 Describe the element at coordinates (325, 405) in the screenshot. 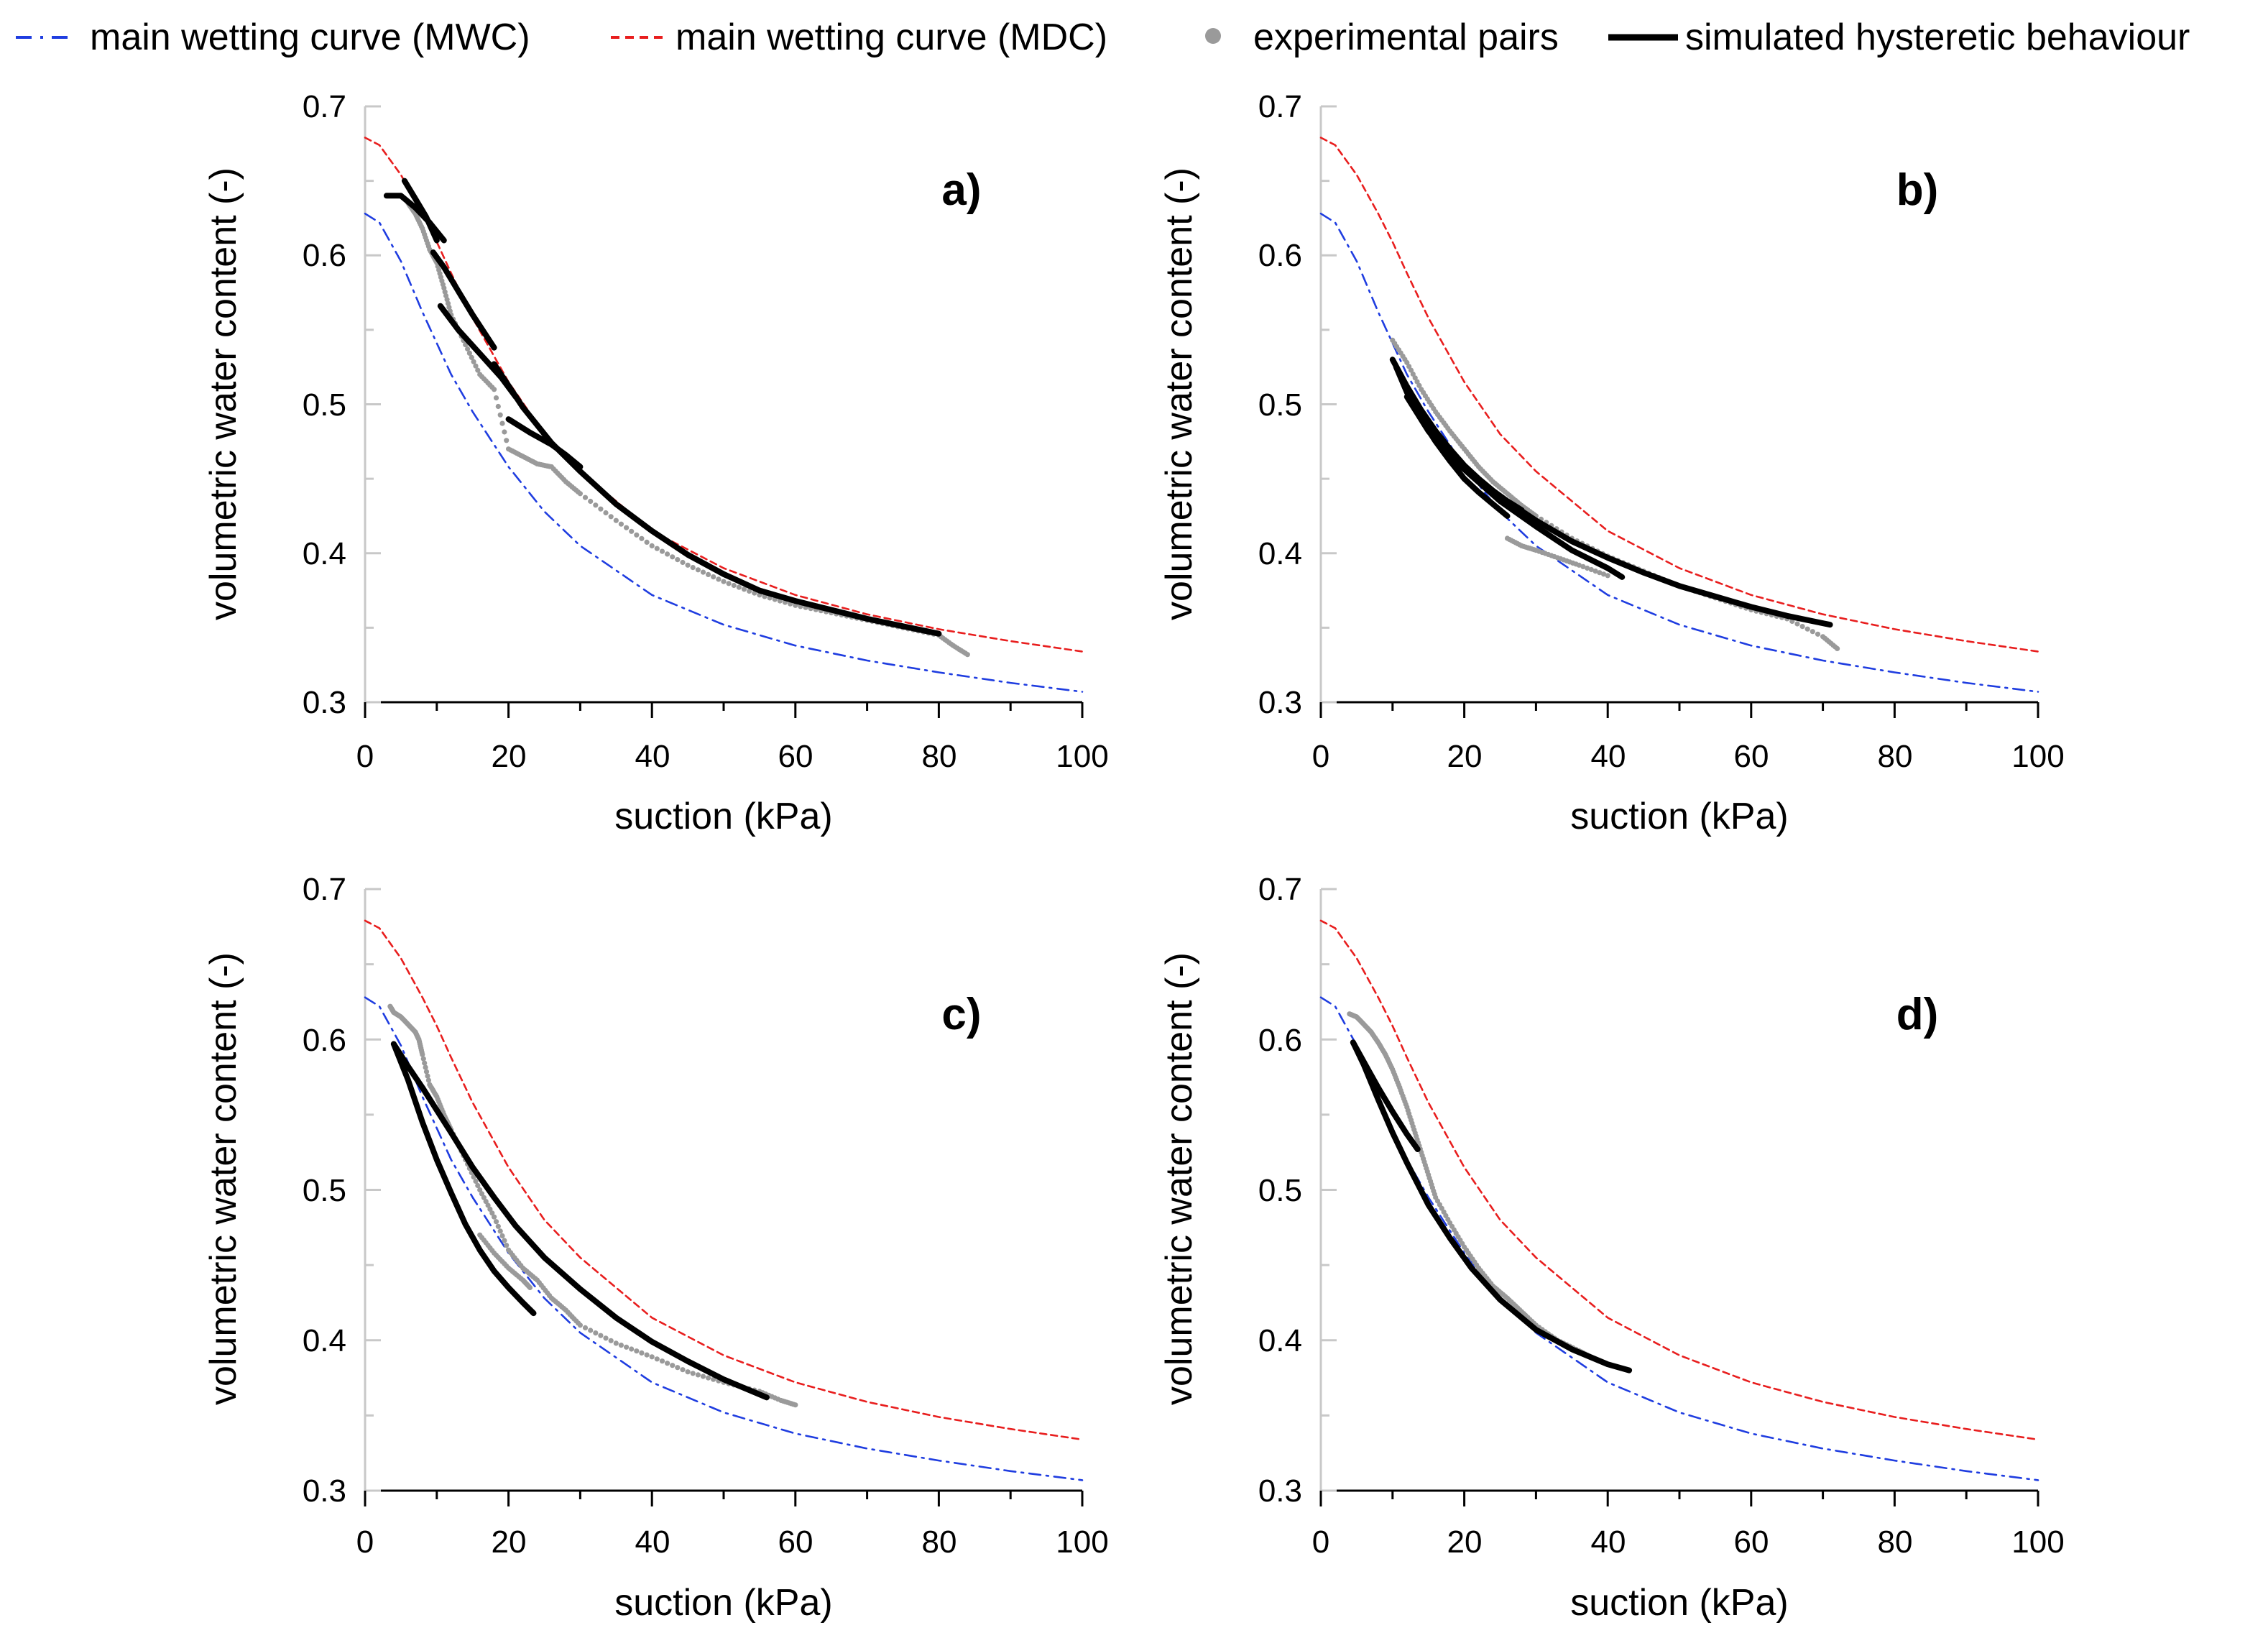

I see `panel-a-ytick-label: 0.5` at that location.